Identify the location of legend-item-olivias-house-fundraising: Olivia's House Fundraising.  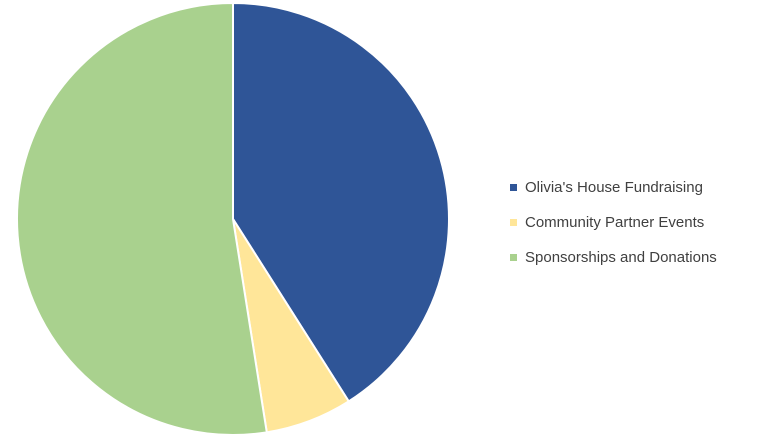
(632, 187).